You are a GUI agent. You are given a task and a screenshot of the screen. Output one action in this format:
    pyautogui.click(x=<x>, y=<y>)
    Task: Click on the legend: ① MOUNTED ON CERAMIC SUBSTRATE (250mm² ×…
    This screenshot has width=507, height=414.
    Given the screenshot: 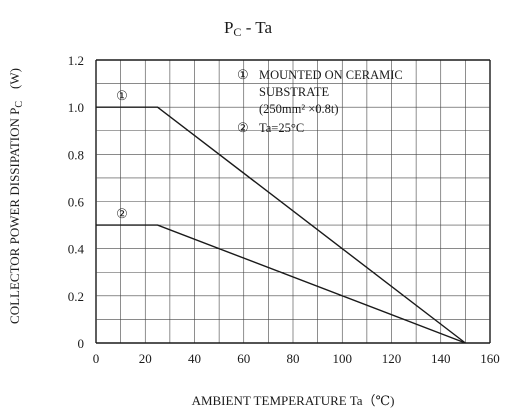 What is the action you would take?
    pyautogui.click(x=320, y=101)
    